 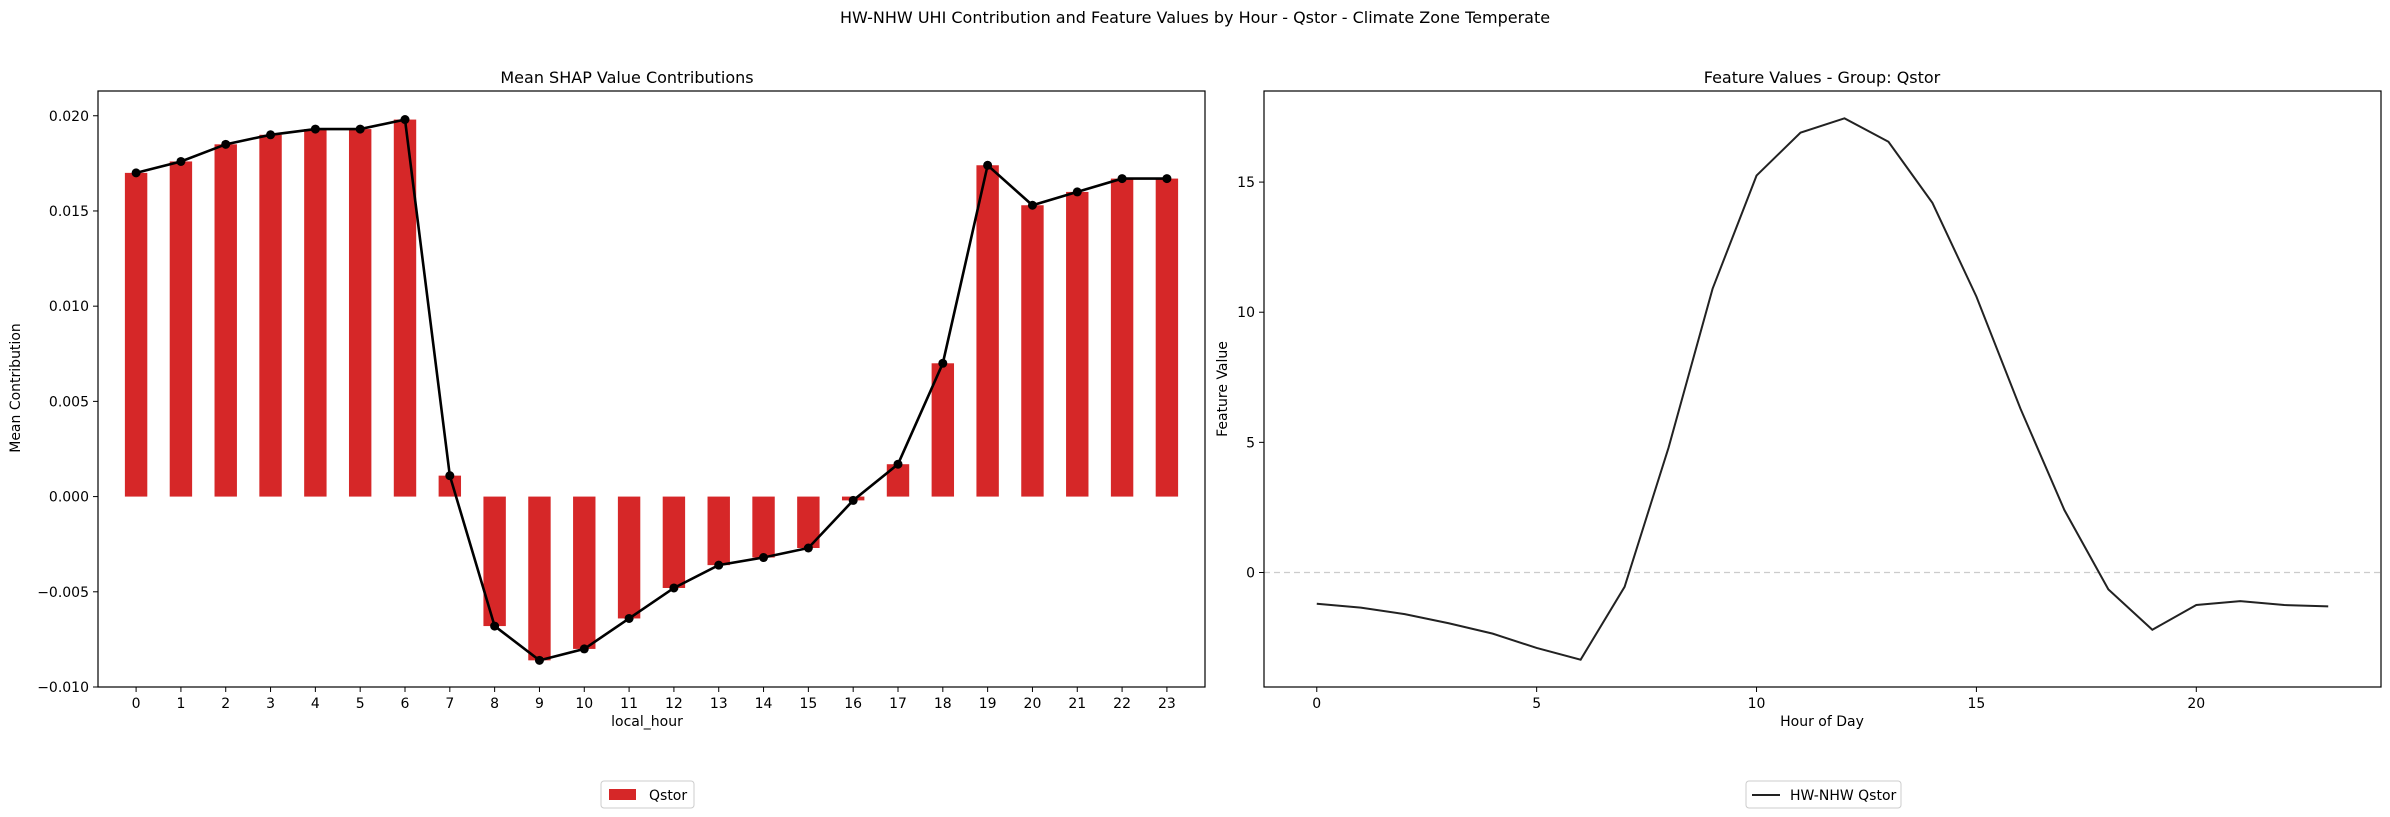 What do you see at coordinates (225, 704) in the screenshot?
I see `x-tick-label: 2` at bounding box center [225, 704].